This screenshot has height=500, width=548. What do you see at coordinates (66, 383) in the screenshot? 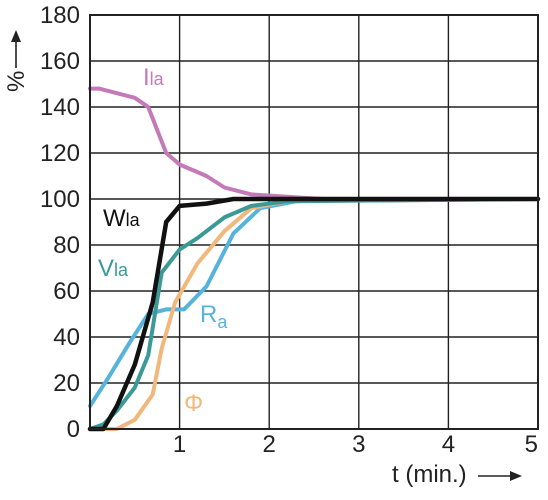
I see `y-tick-label: 20` at bounding box center [66, 383].